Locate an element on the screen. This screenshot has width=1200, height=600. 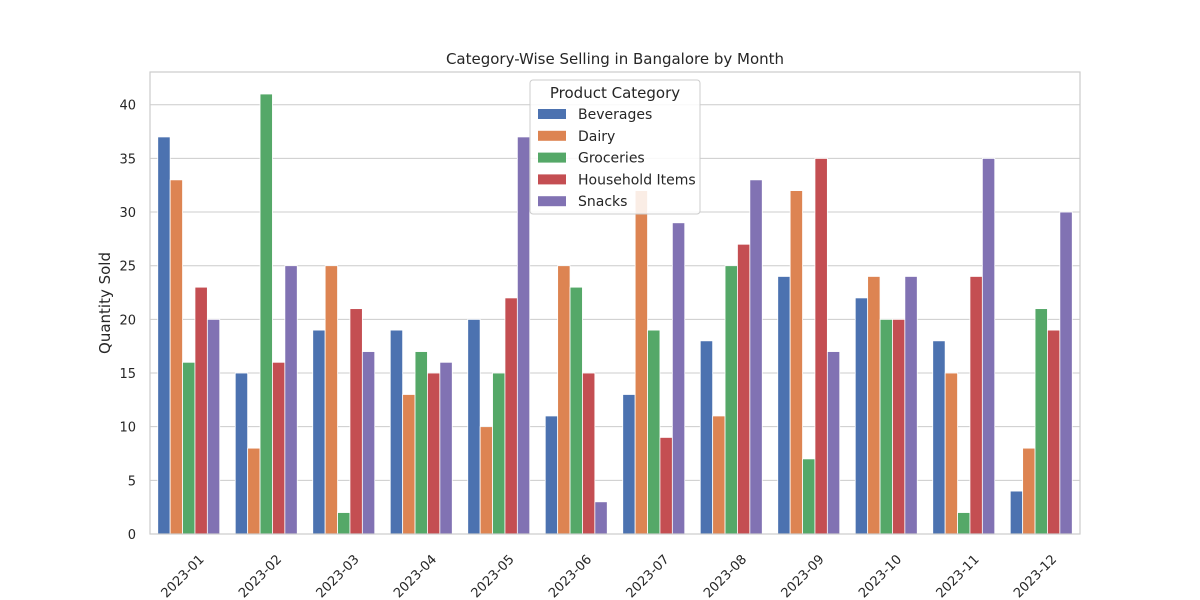
y-tick-label: 10 is located at coordinates (127, 428).